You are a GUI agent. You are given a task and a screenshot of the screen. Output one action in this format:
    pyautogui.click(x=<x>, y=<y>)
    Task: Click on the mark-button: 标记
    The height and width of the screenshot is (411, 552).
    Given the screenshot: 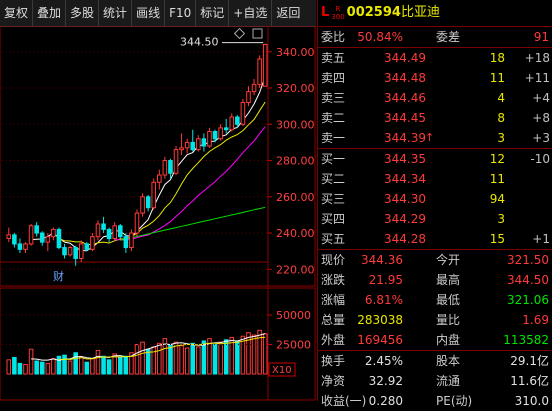 What is the action you would take?
    pyautogui.click(x=213, y=13)
    